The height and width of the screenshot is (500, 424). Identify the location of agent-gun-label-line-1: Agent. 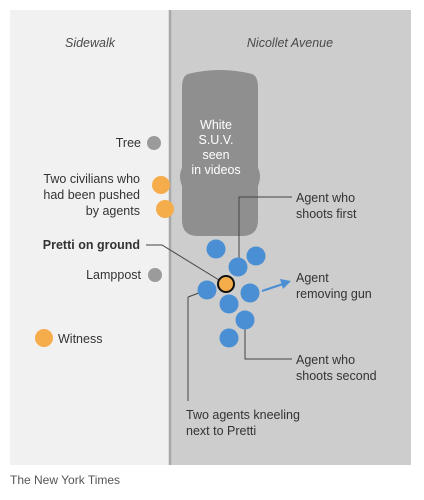
(312, 278).